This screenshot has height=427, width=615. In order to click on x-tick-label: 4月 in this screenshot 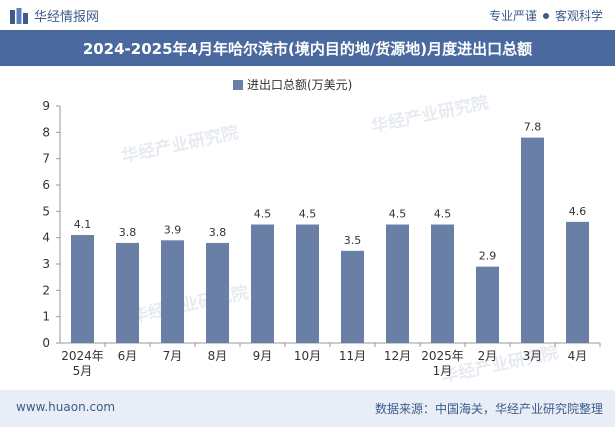, I will do `click(578, 356)`.